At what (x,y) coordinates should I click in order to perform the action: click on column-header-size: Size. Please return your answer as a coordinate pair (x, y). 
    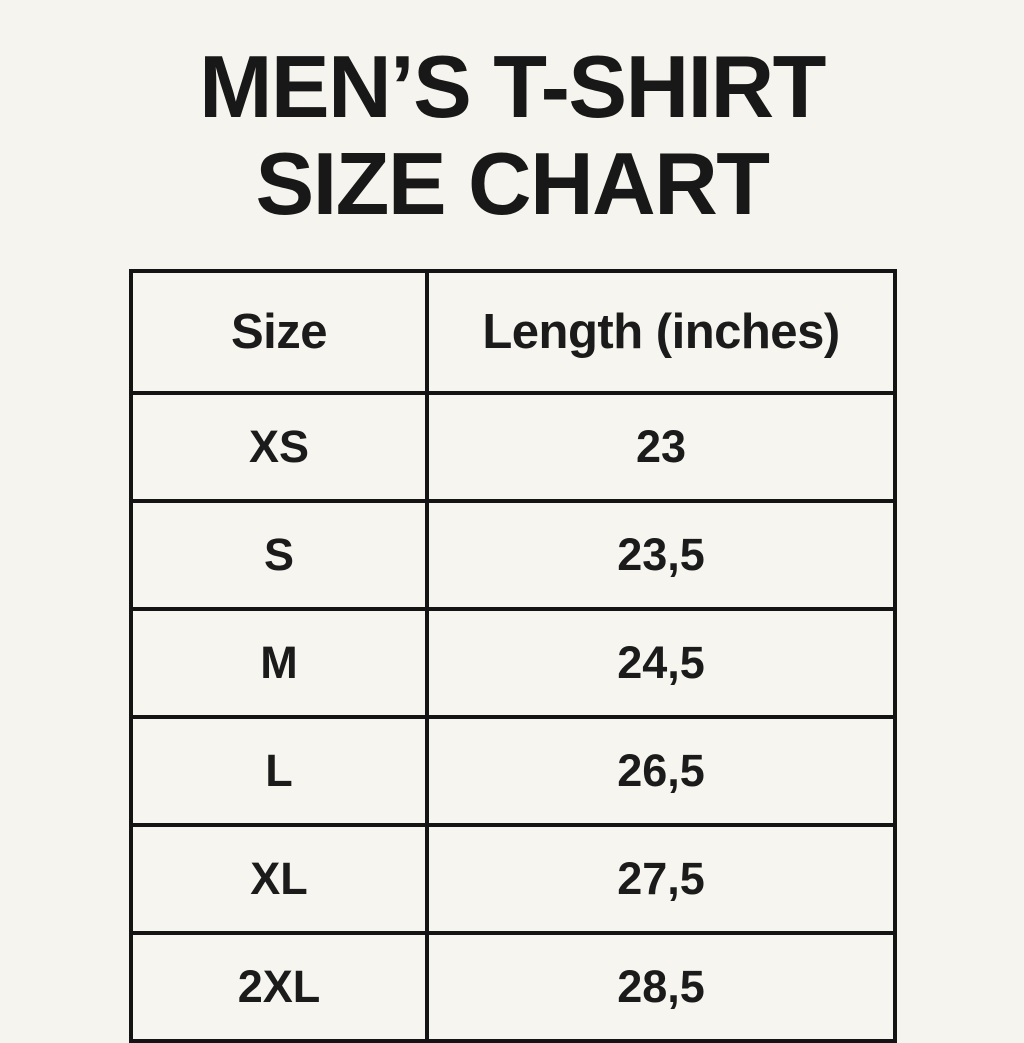
    Looking at the image, I should click on (279, 332).